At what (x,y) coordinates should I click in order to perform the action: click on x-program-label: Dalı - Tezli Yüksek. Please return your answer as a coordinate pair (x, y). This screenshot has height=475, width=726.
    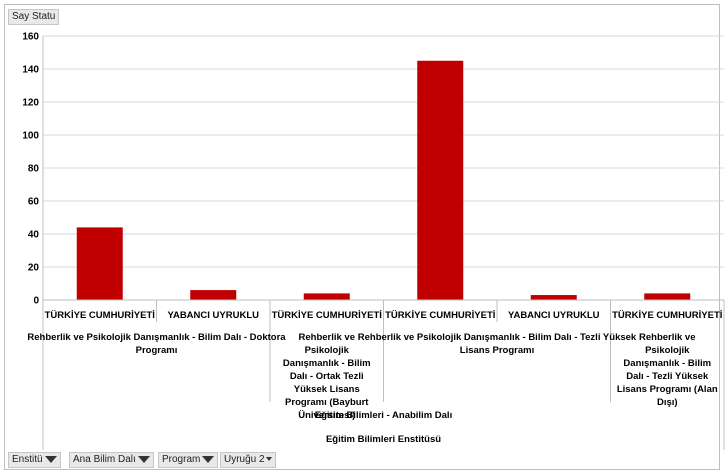
    Looking at the image, I should click on (667, 376).